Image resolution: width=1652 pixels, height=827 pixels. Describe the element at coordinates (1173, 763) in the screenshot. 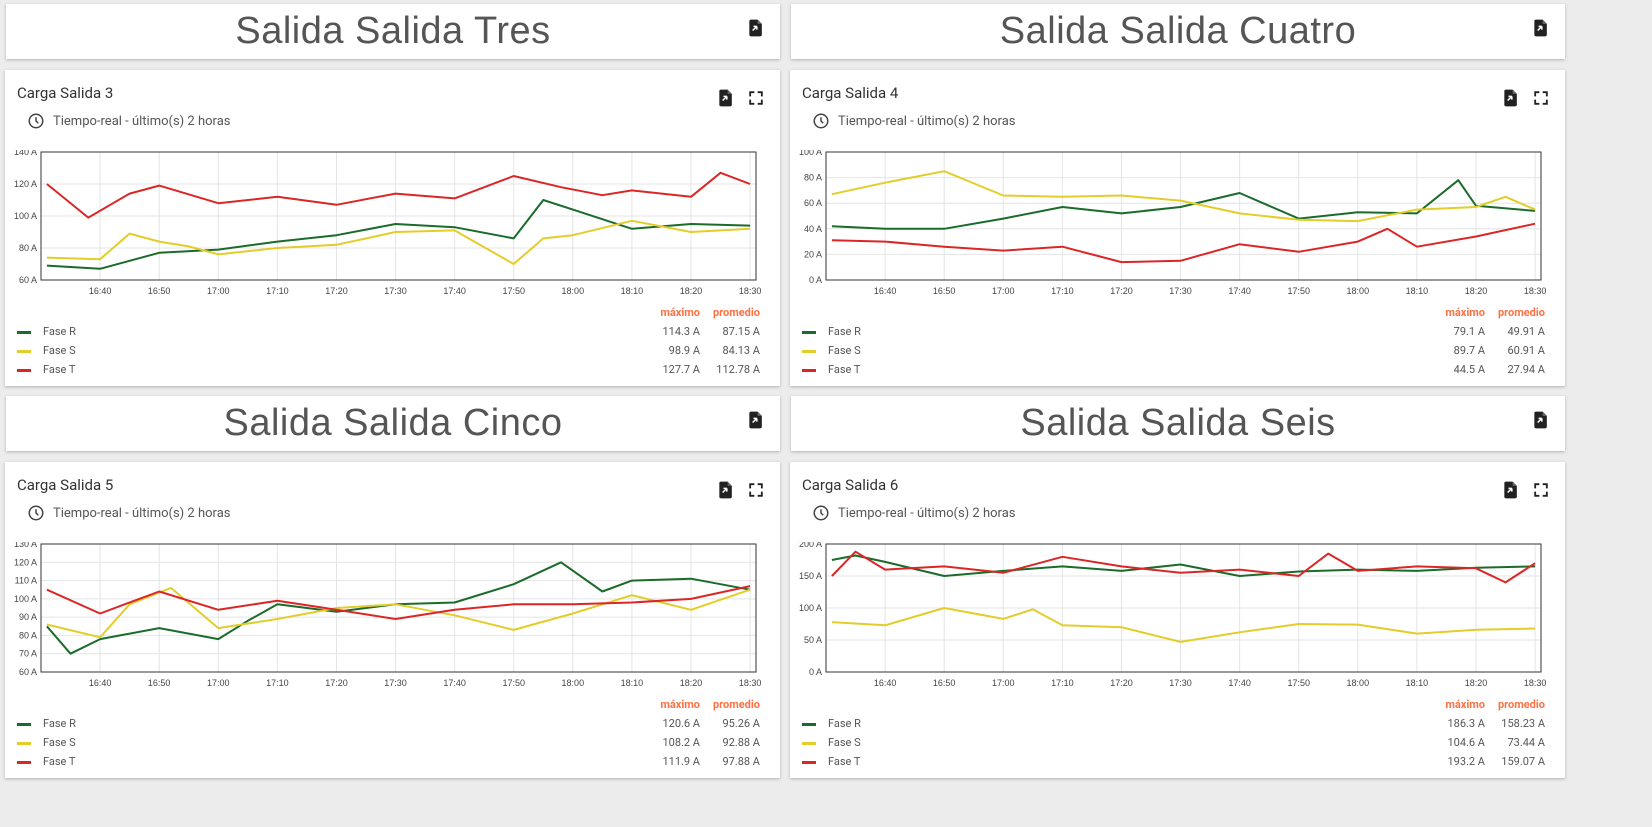

I see `legend-item: Fase T 193.2 A 159.07 A` at that location.